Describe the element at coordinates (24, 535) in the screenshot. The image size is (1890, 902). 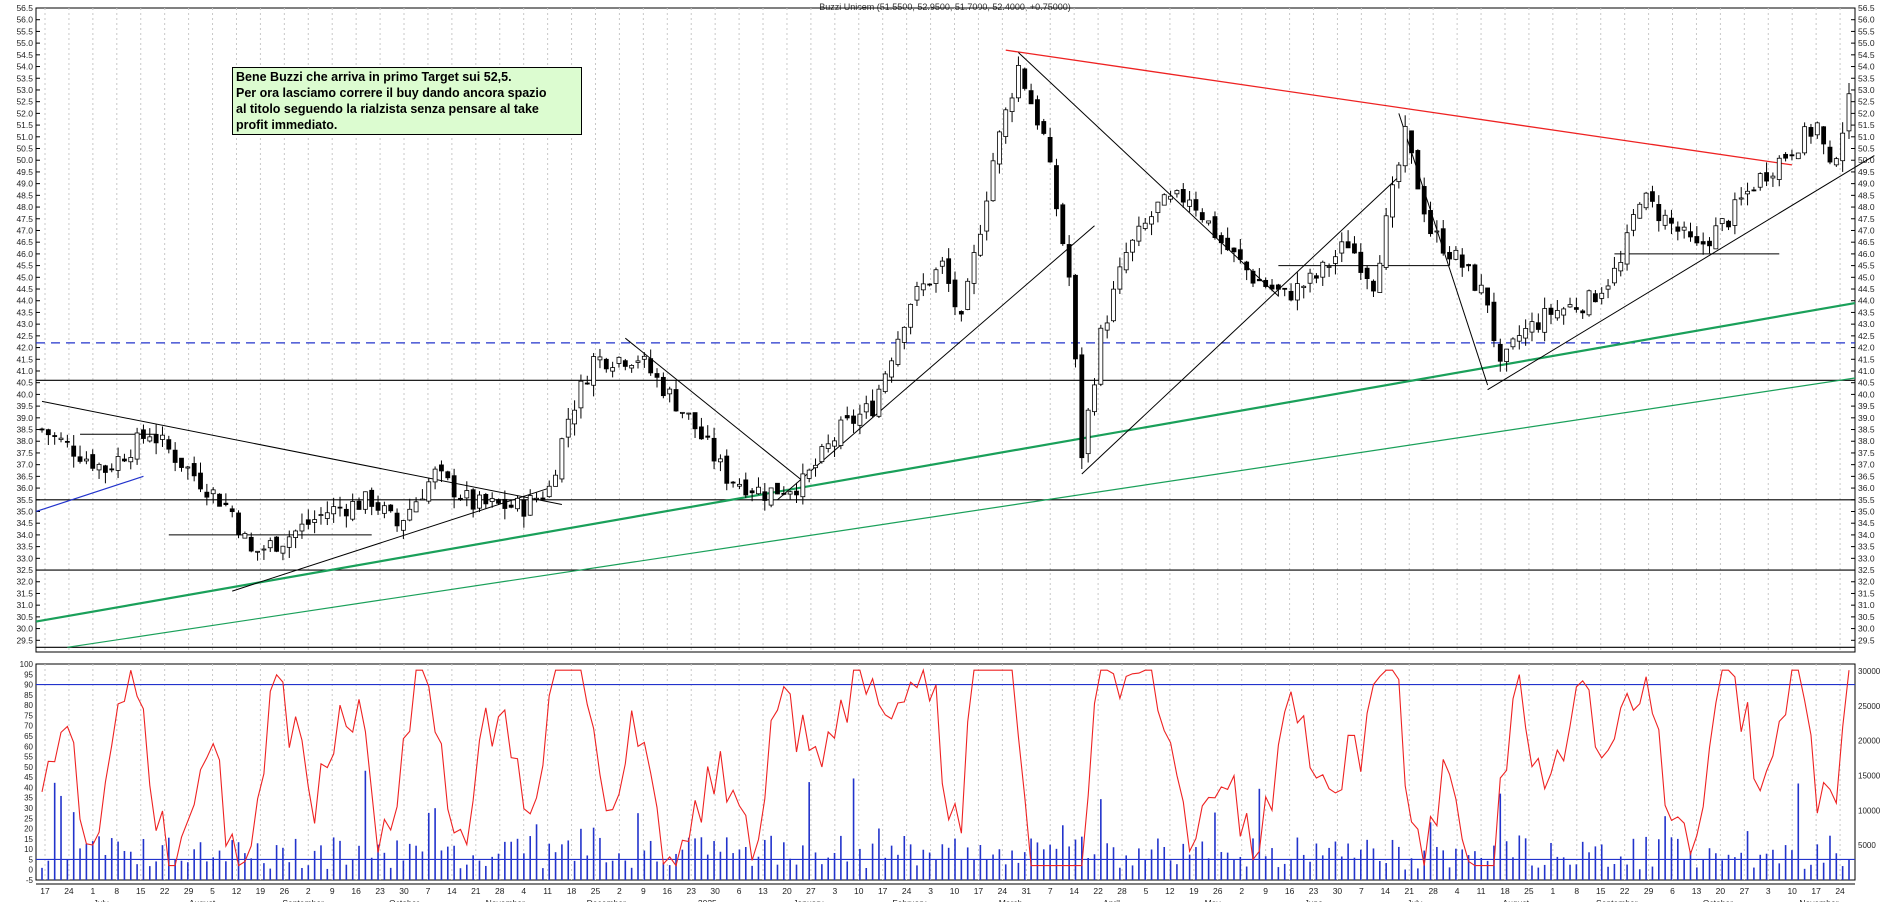
I see `y-tick-label-left: 34.0` at that location.